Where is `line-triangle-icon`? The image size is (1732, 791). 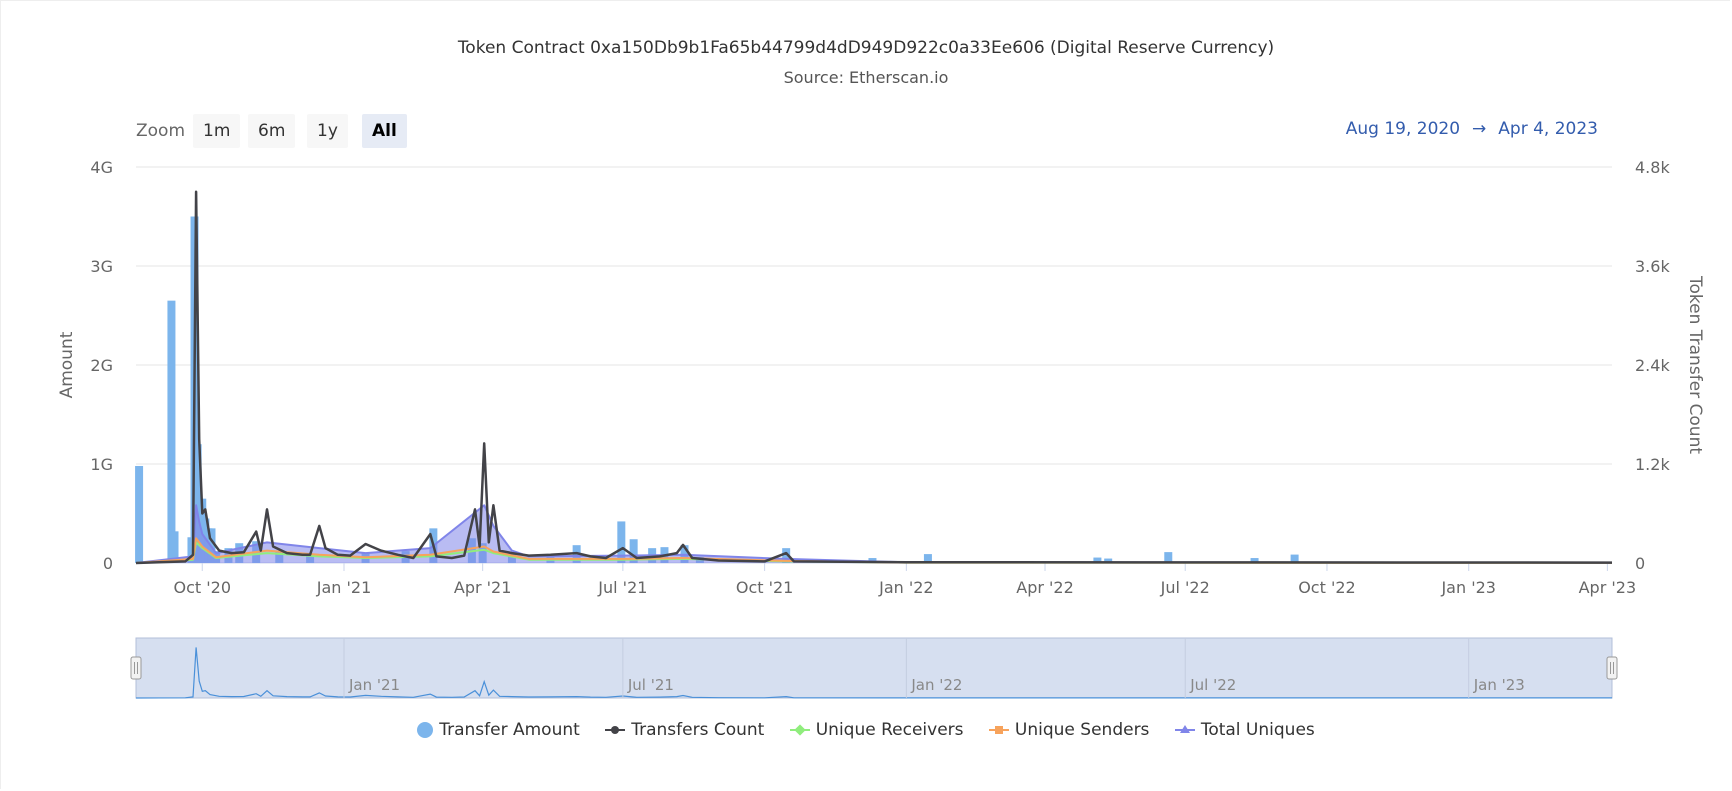
line-triangle-icon is located at coordinates (1184, 729).